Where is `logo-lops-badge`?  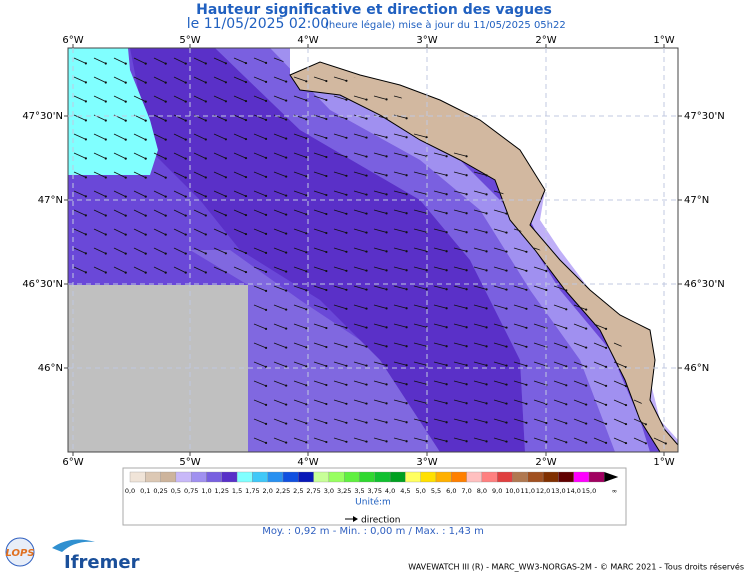
logo-lops-badge is located at coordinates (20, 552).